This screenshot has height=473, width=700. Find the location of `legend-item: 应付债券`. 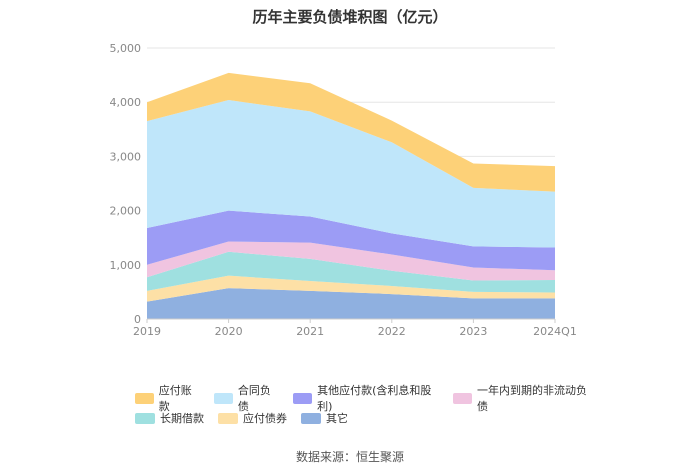

legend-item: 应付债券 is located at coordinates (252, 418).